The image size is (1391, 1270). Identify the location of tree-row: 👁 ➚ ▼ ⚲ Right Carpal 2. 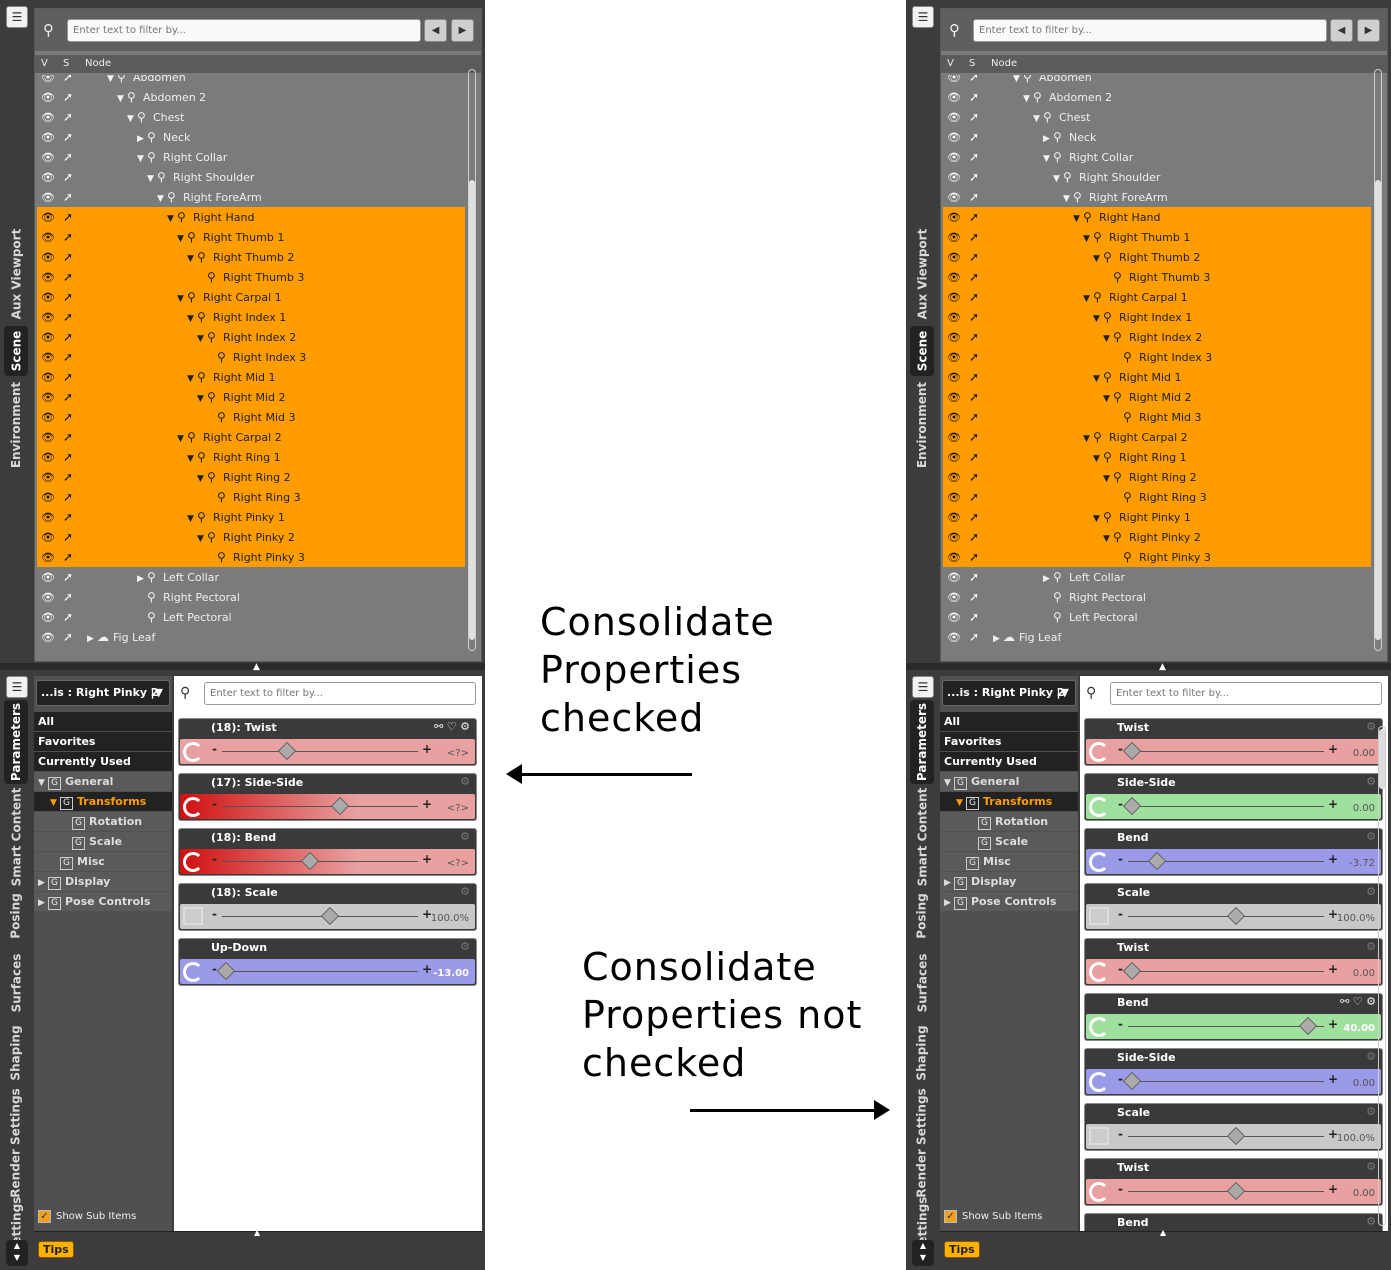
(251, 437).